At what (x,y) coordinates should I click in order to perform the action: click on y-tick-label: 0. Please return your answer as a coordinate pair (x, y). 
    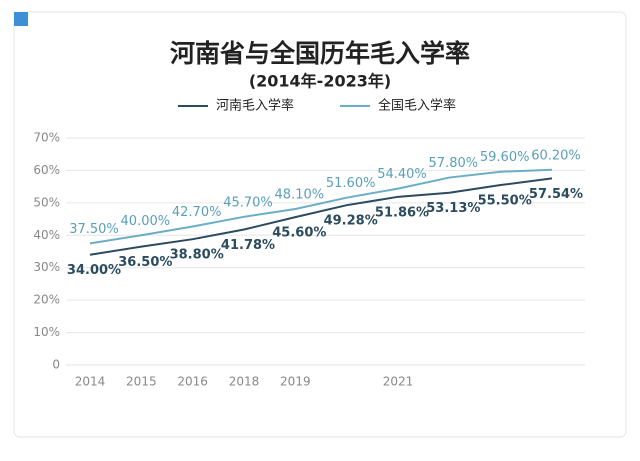
    Looking at the image, I should click on (56, 365).